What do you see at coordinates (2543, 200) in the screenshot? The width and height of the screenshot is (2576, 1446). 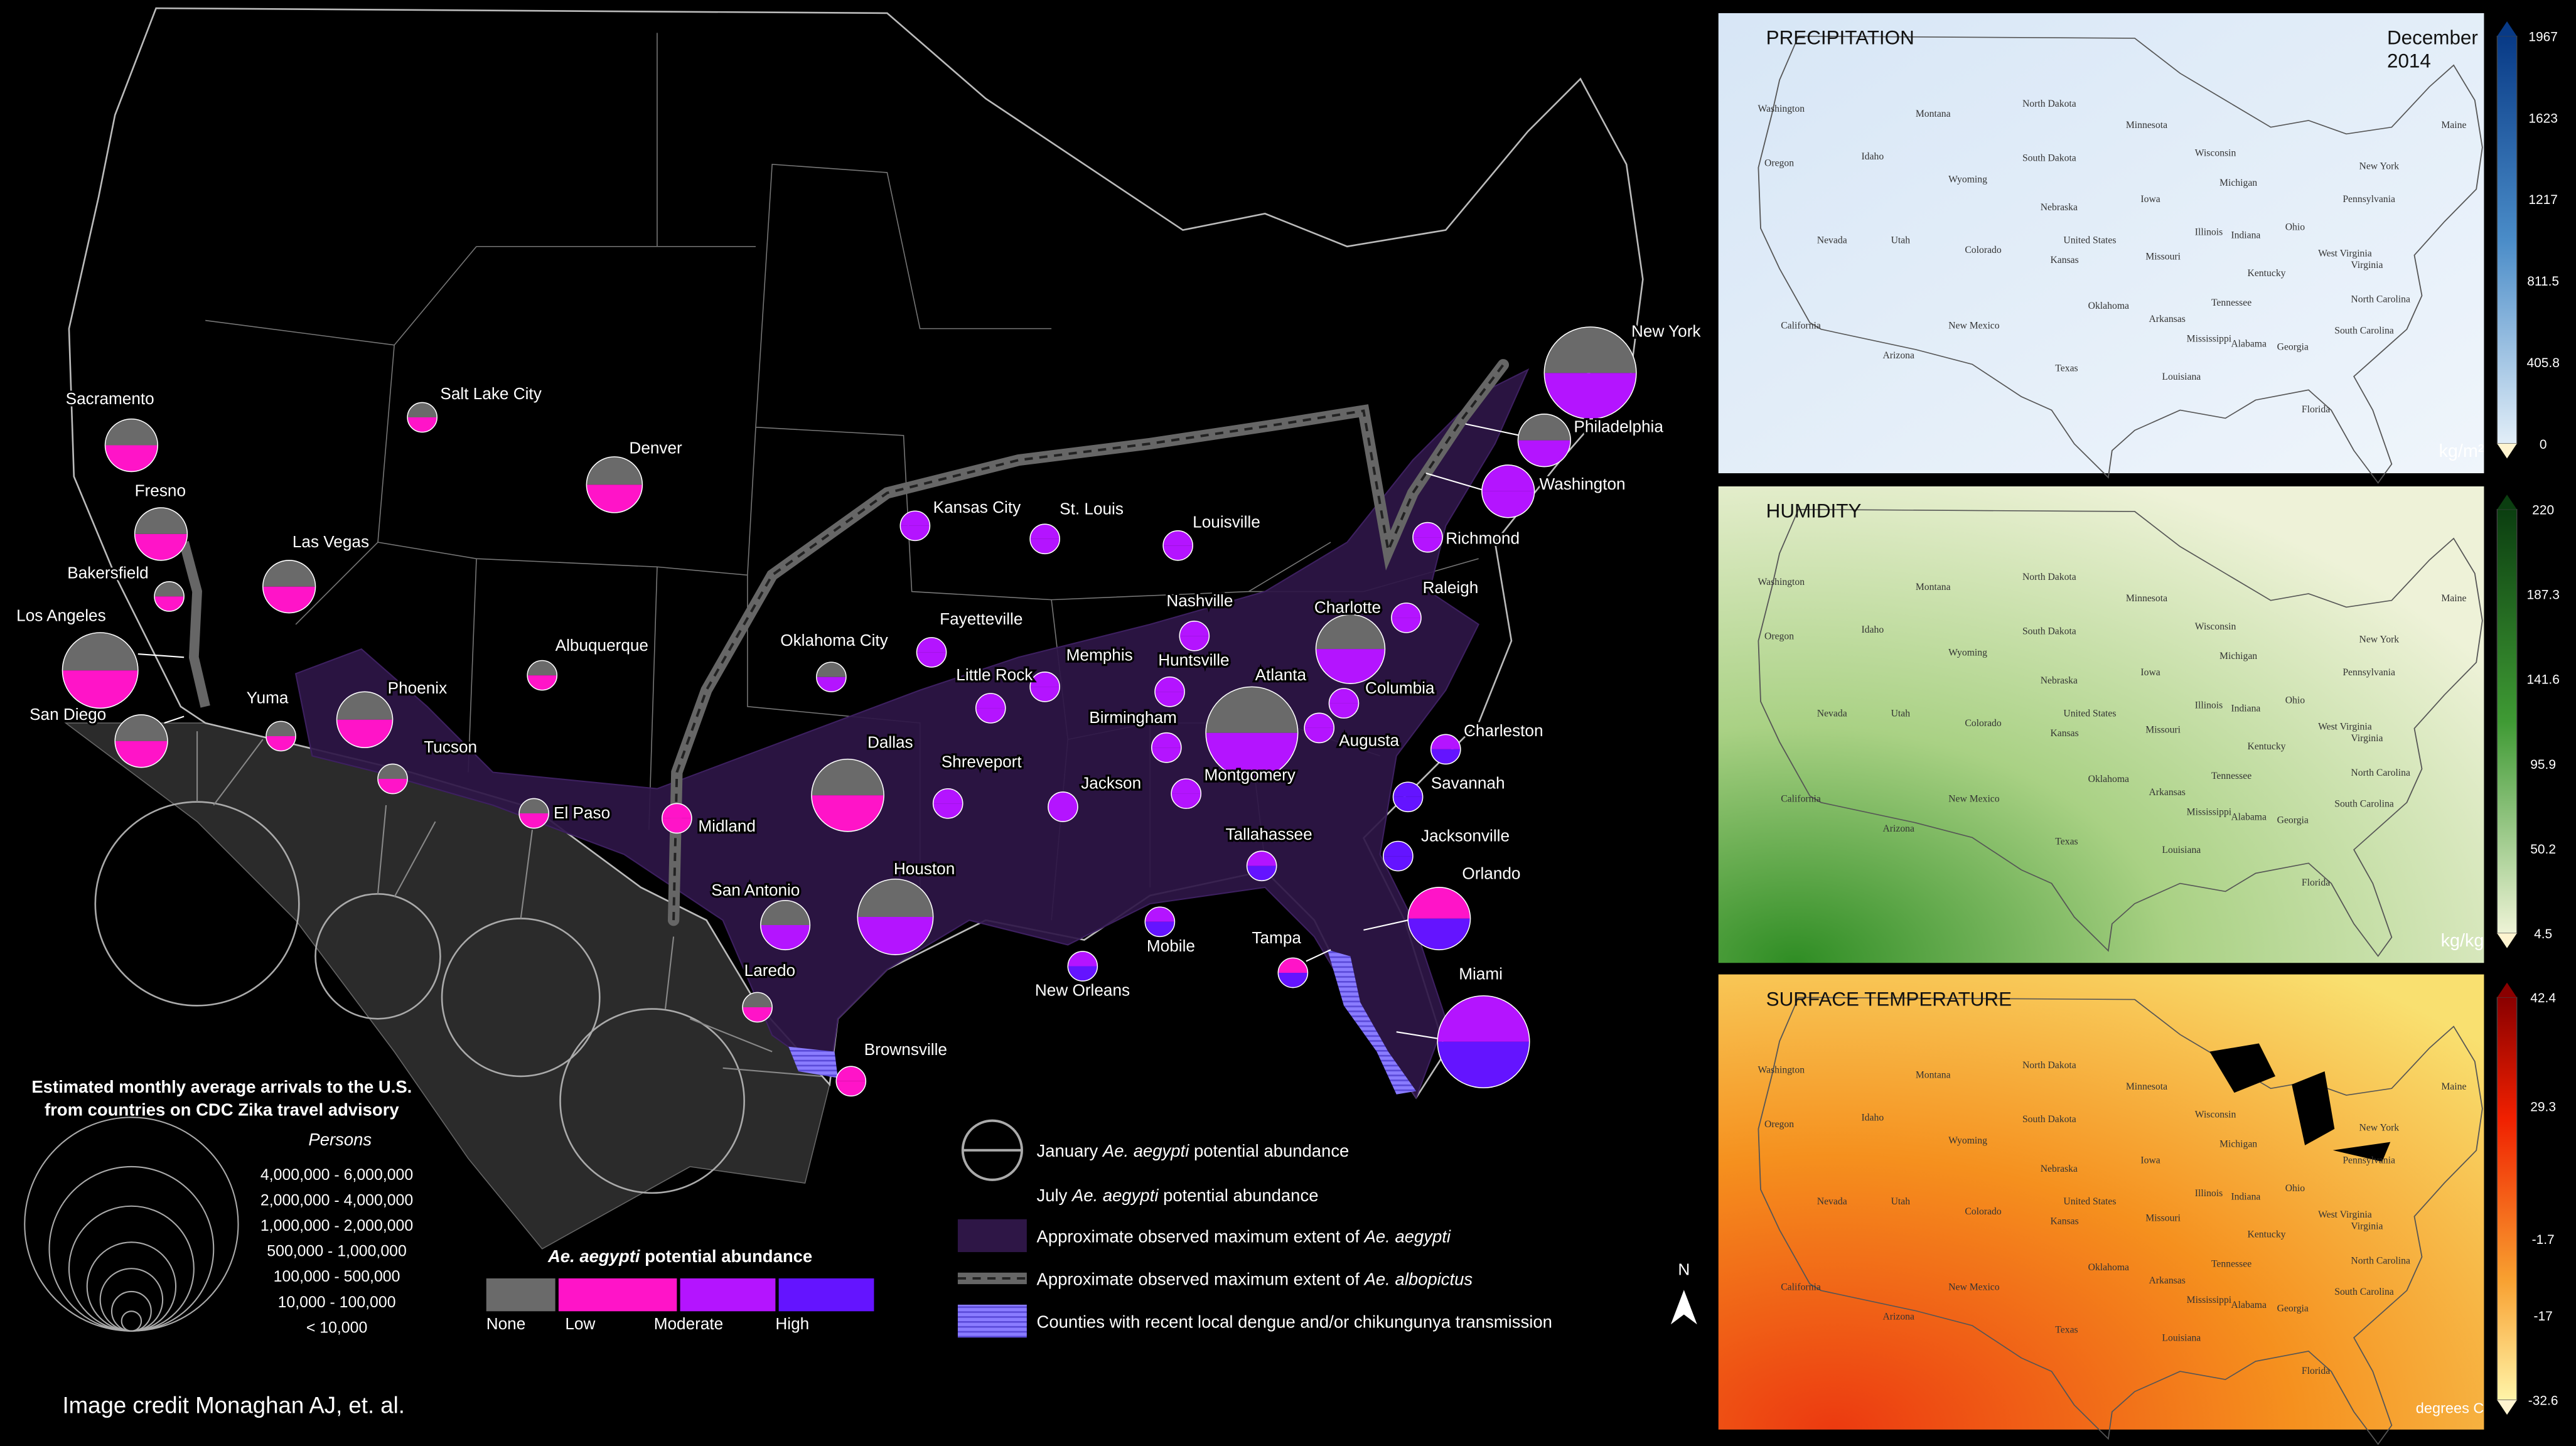 I see `colorbar-tick: 1217` at bounding box center [2543, 200].